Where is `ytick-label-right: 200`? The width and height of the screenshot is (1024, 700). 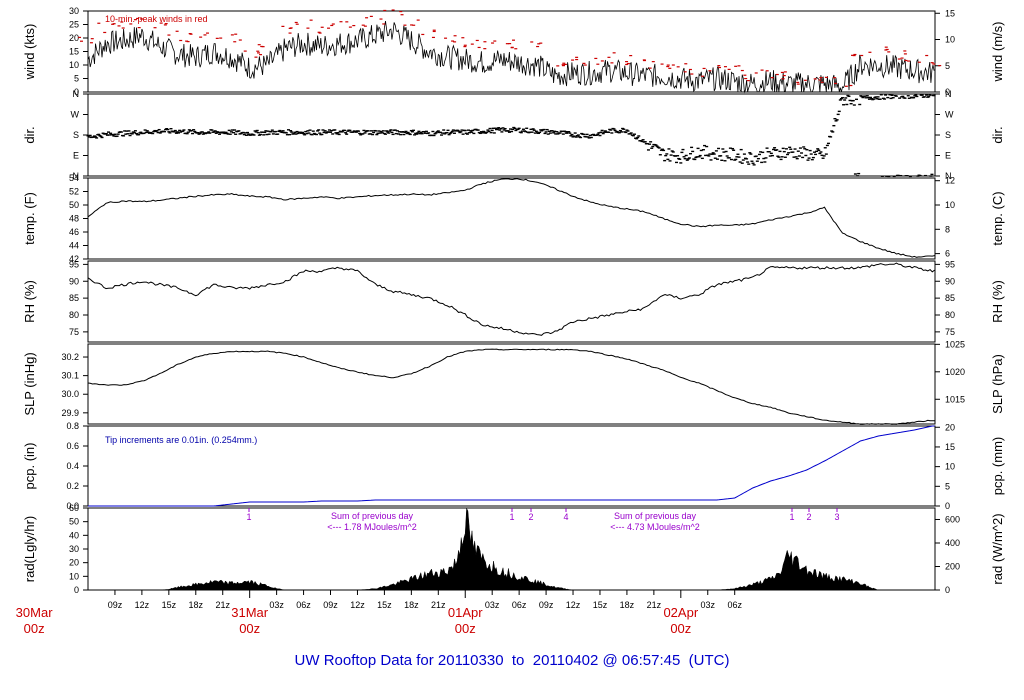 ytick-label-right: 200 is located at coordinates (952, 566).